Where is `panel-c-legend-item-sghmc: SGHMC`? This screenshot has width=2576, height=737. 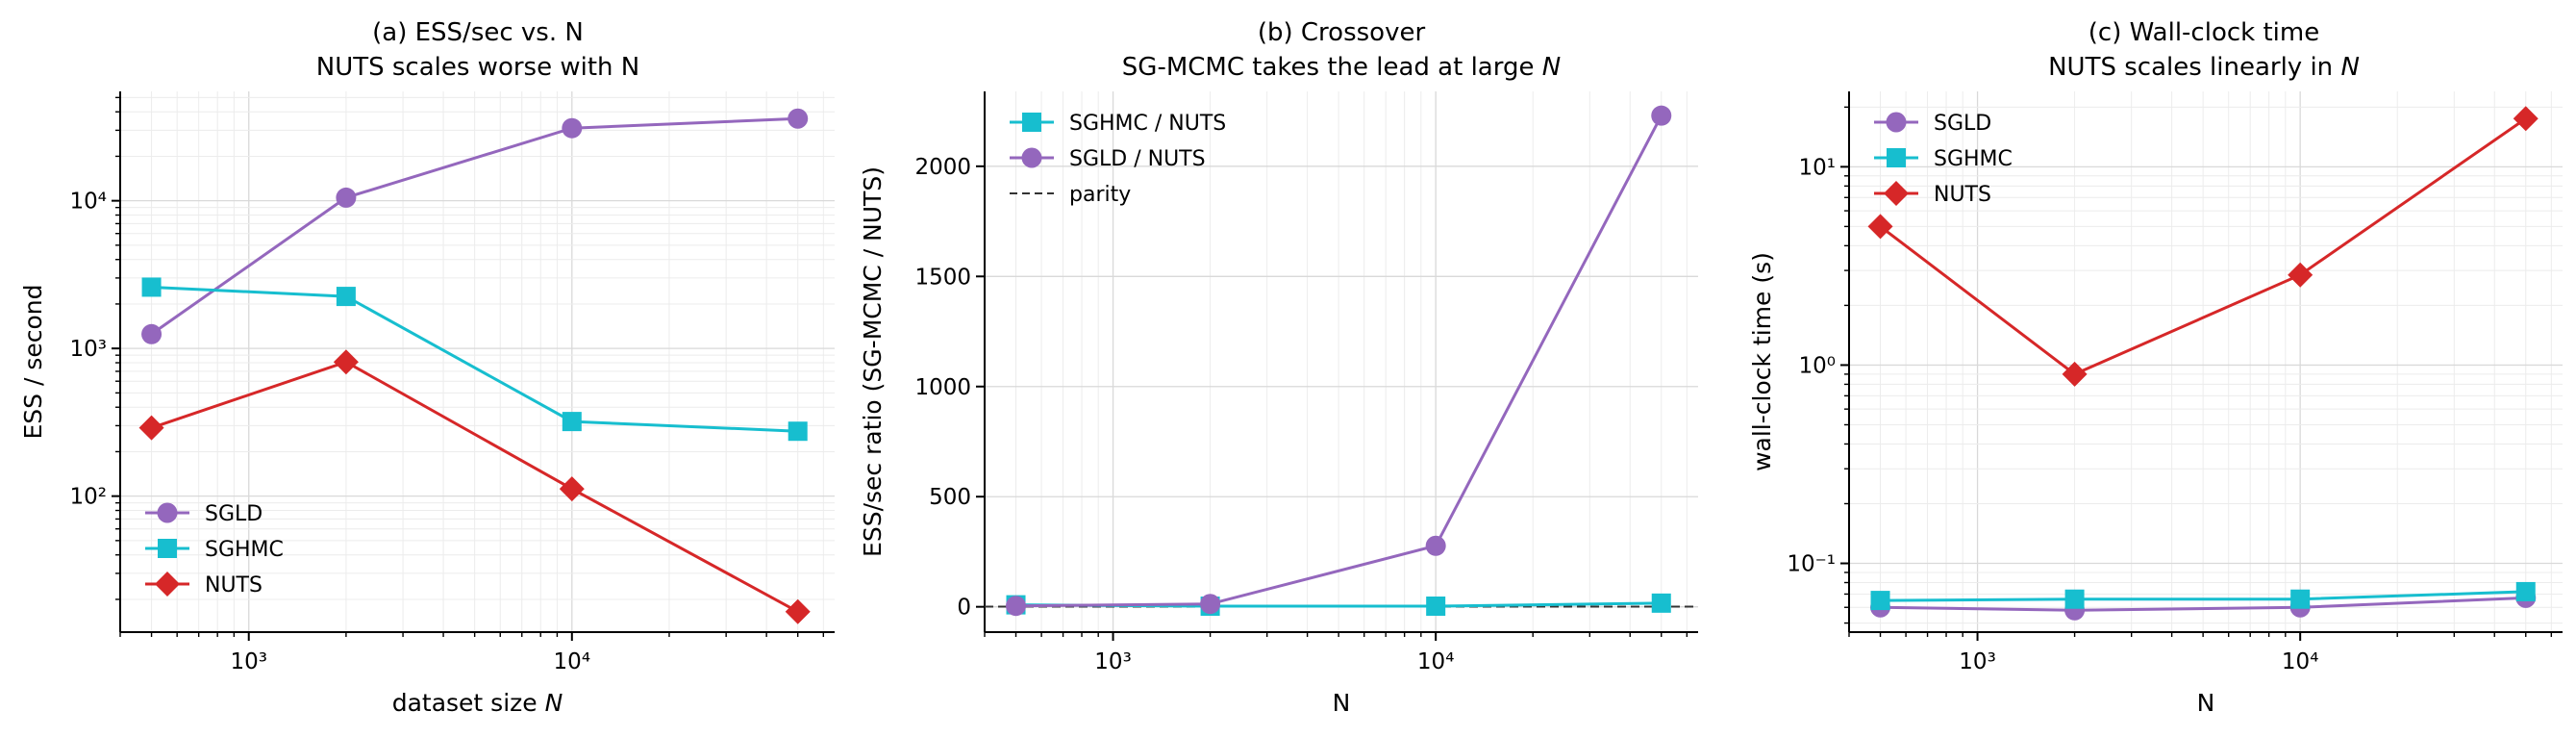 panel-c-legend-item-sghmc: SGHMC is located at coordinates (1943, 159).